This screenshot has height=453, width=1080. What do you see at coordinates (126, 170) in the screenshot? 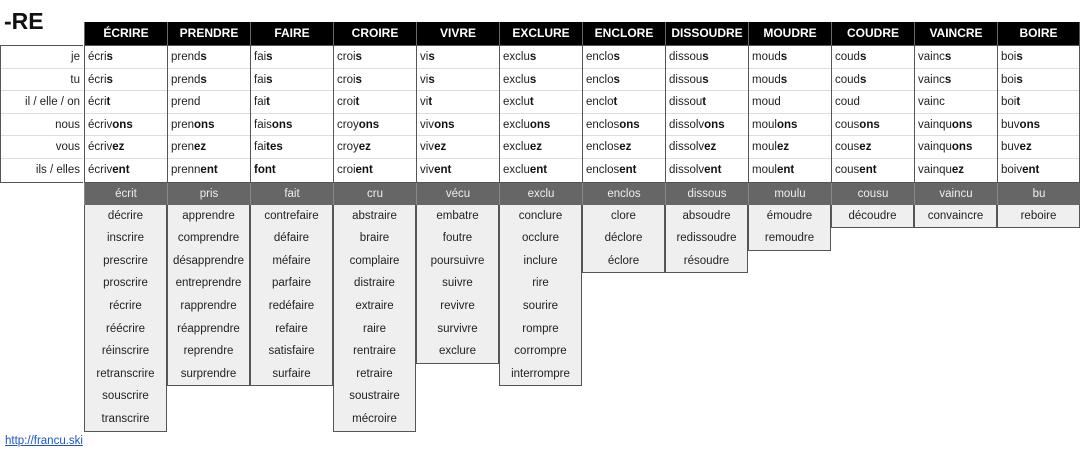
I see `conjugation-cell: écrivent` at bounding box center [126, 170].